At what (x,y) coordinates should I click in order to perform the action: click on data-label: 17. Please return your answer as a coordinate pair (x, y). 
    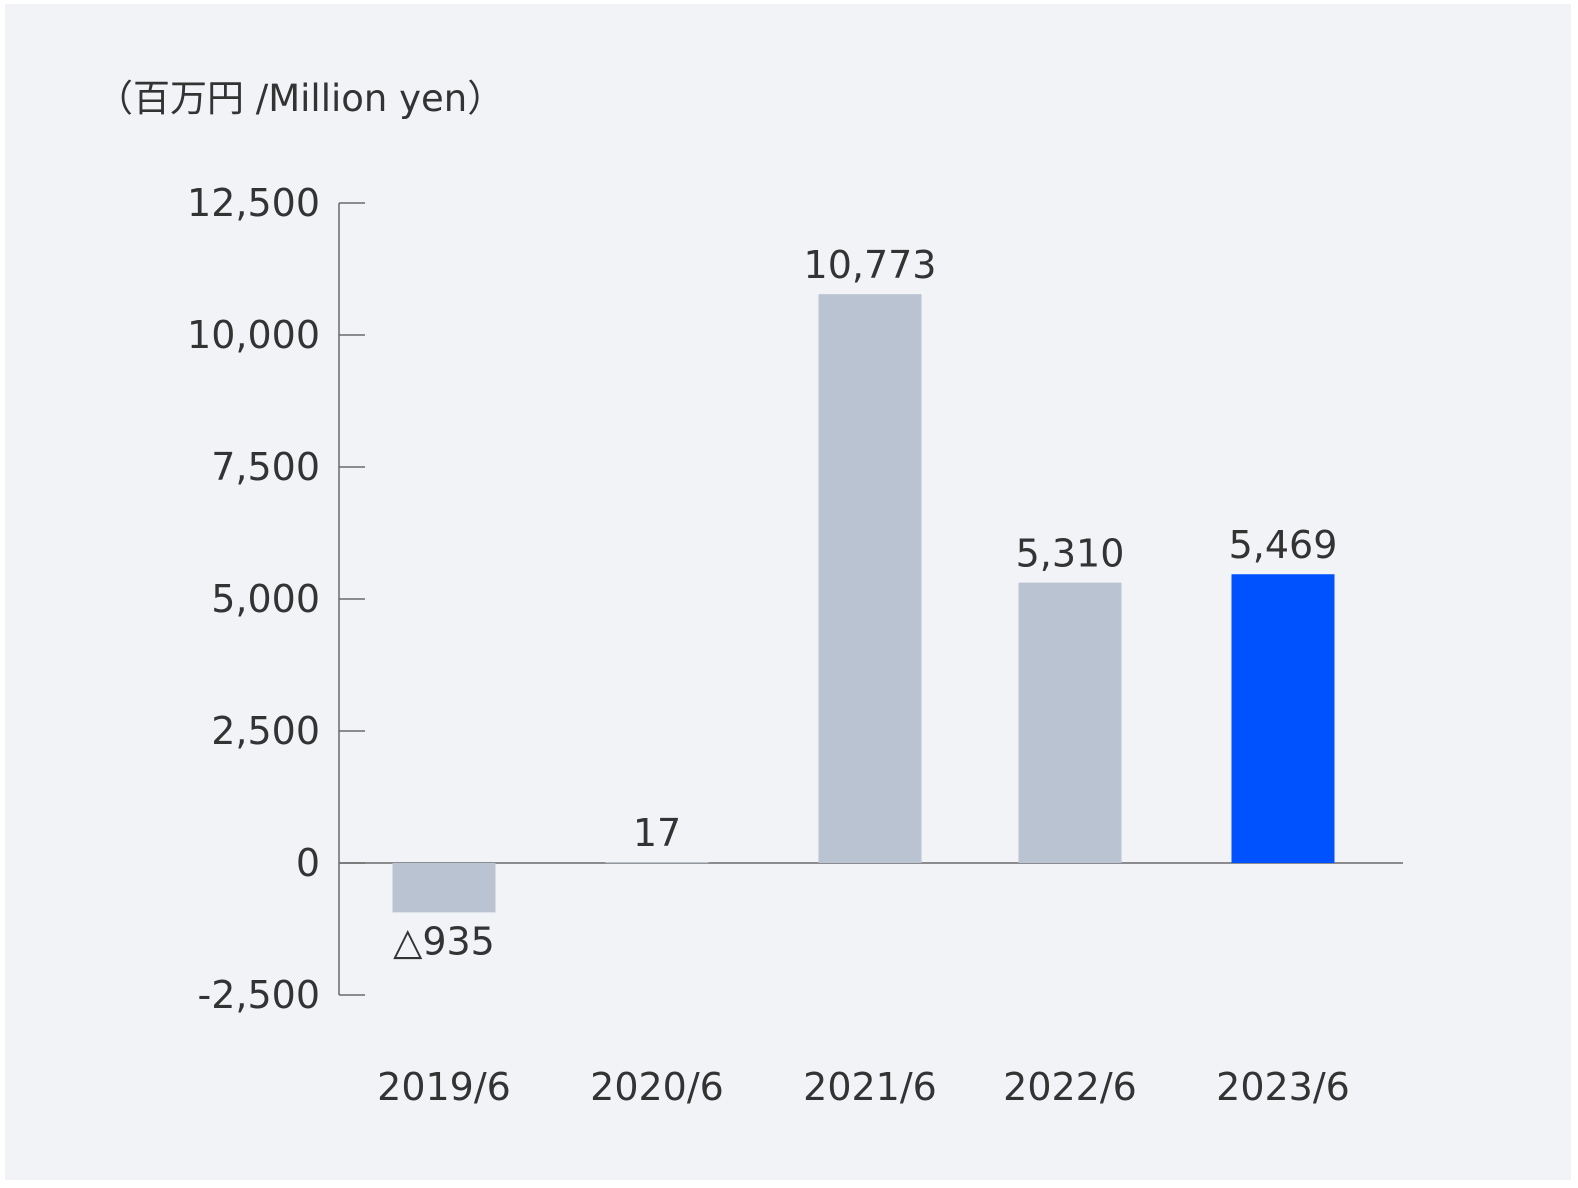
    Looking at the image, I should click on (657, 833).